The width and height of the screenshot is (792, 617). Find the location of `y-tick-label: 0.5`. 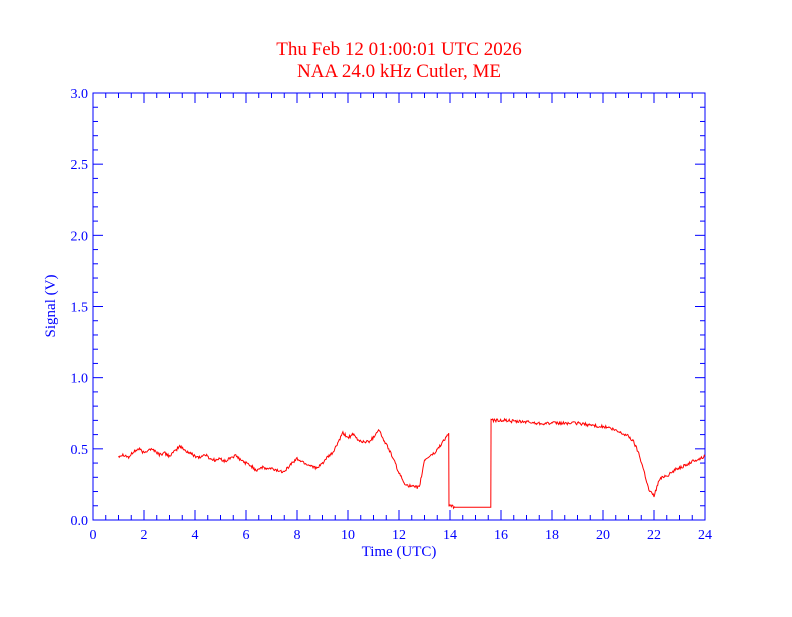

y-tick-label: 0.5 is located at coordinates (80, 450).